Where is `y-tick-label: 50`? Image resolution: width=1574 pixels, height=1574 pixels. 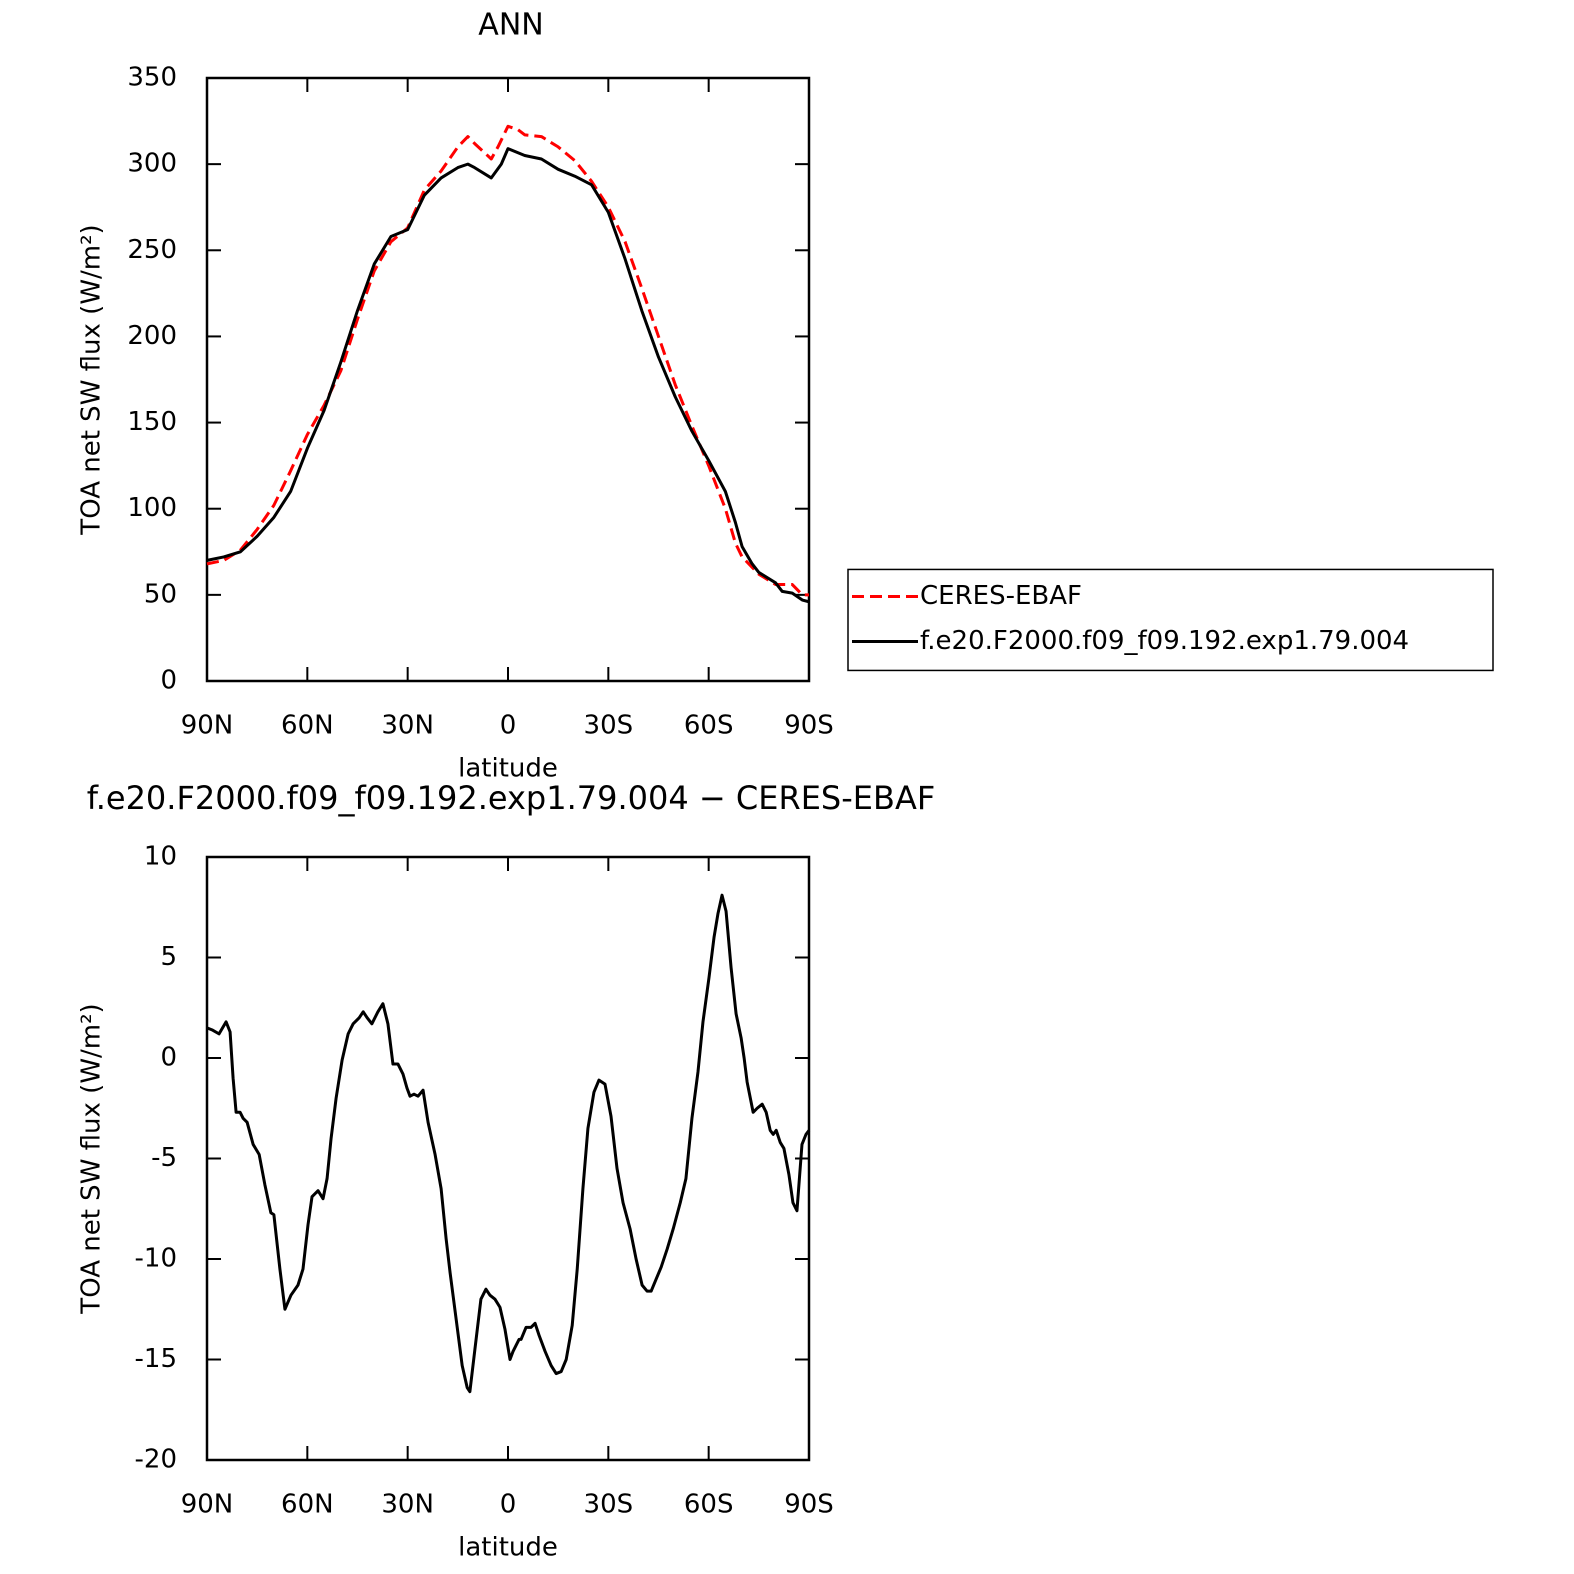
y-tick-label: 50 is located at coordinates (160, 594).